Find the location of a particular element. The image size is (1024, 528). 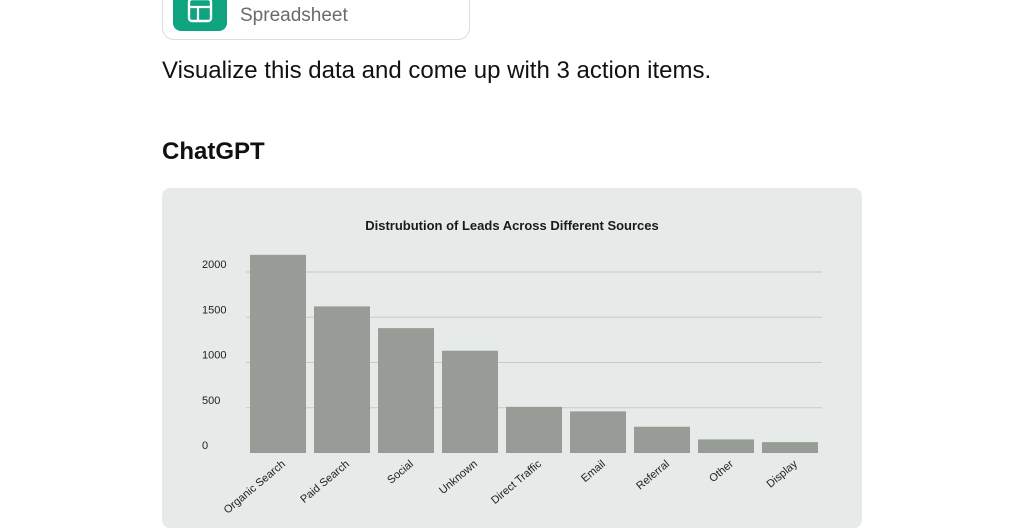

x-tick-label: Organic Search is located at coordinates (255, 487).